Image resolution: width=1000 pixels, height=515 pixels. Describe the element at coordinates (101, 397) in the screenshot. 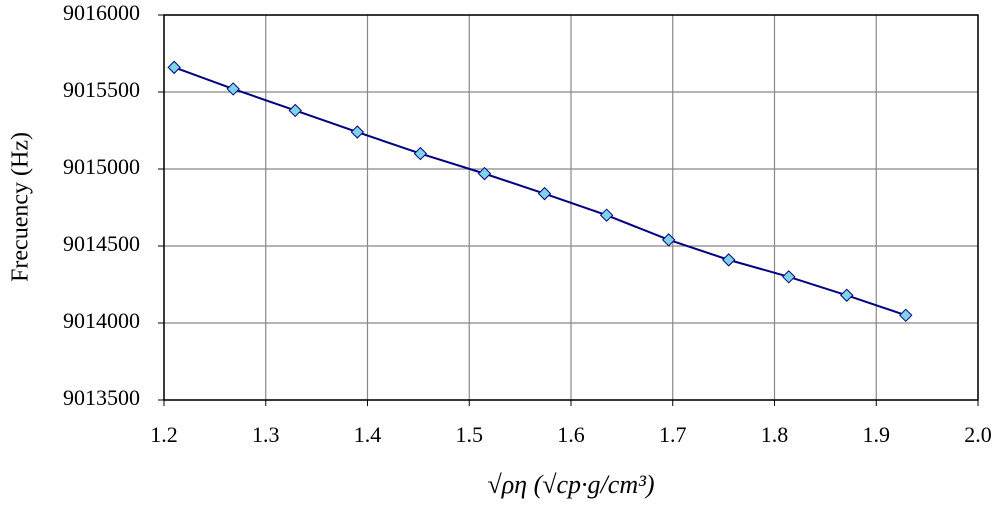

I see `y-tick-label: 9013500` at that location.